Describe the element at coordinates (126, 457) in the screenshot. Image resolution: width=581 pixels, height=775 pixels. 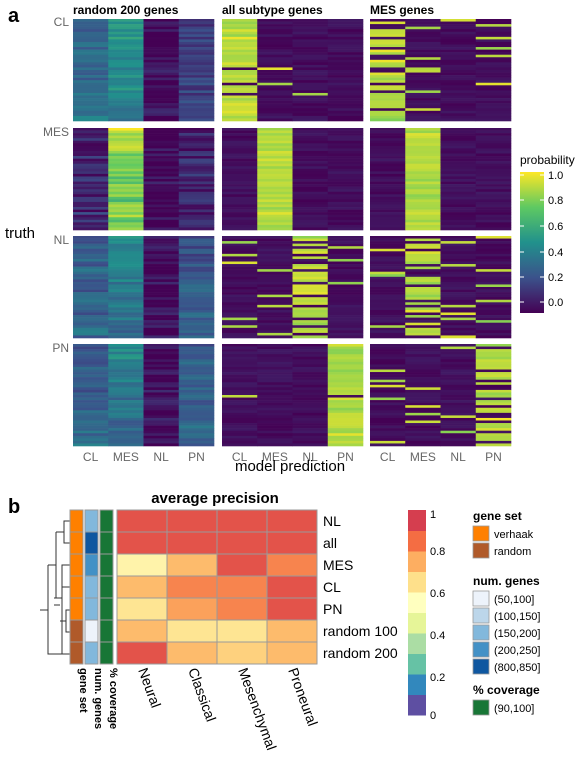
I see `x-tick-label: MES` at that location.